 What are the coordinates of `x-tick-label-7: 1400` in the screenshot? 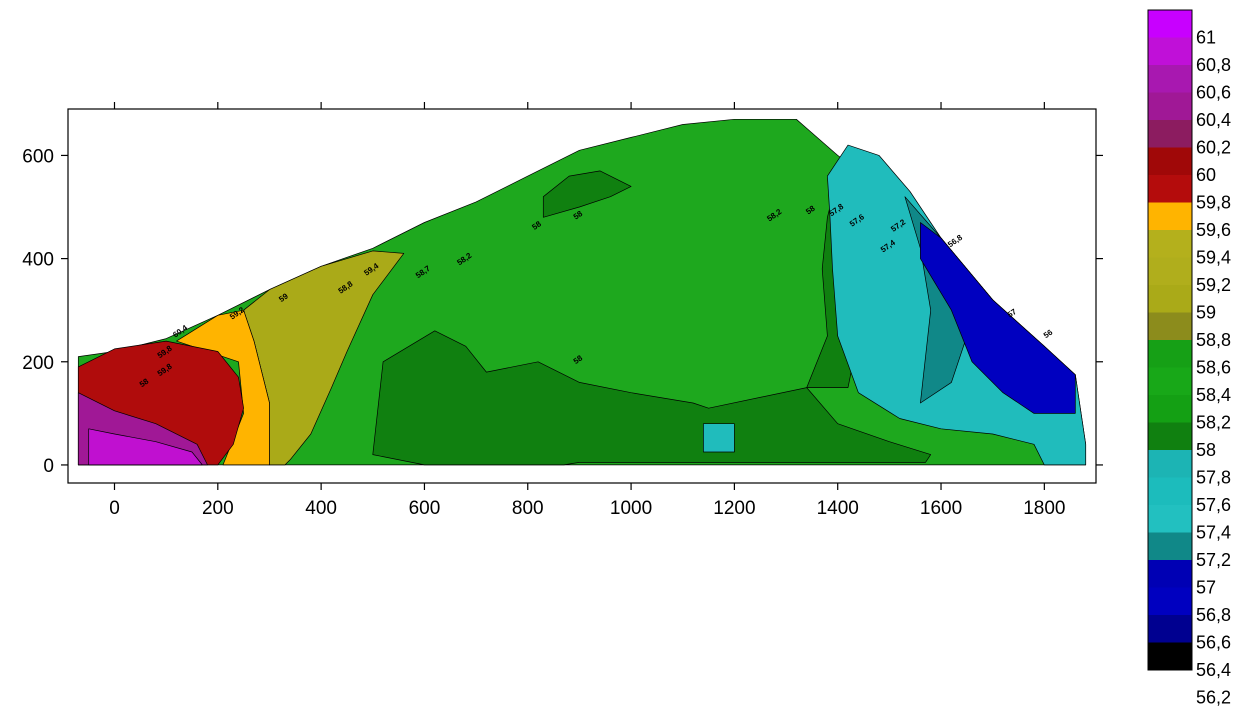 It's located at (838, 508).